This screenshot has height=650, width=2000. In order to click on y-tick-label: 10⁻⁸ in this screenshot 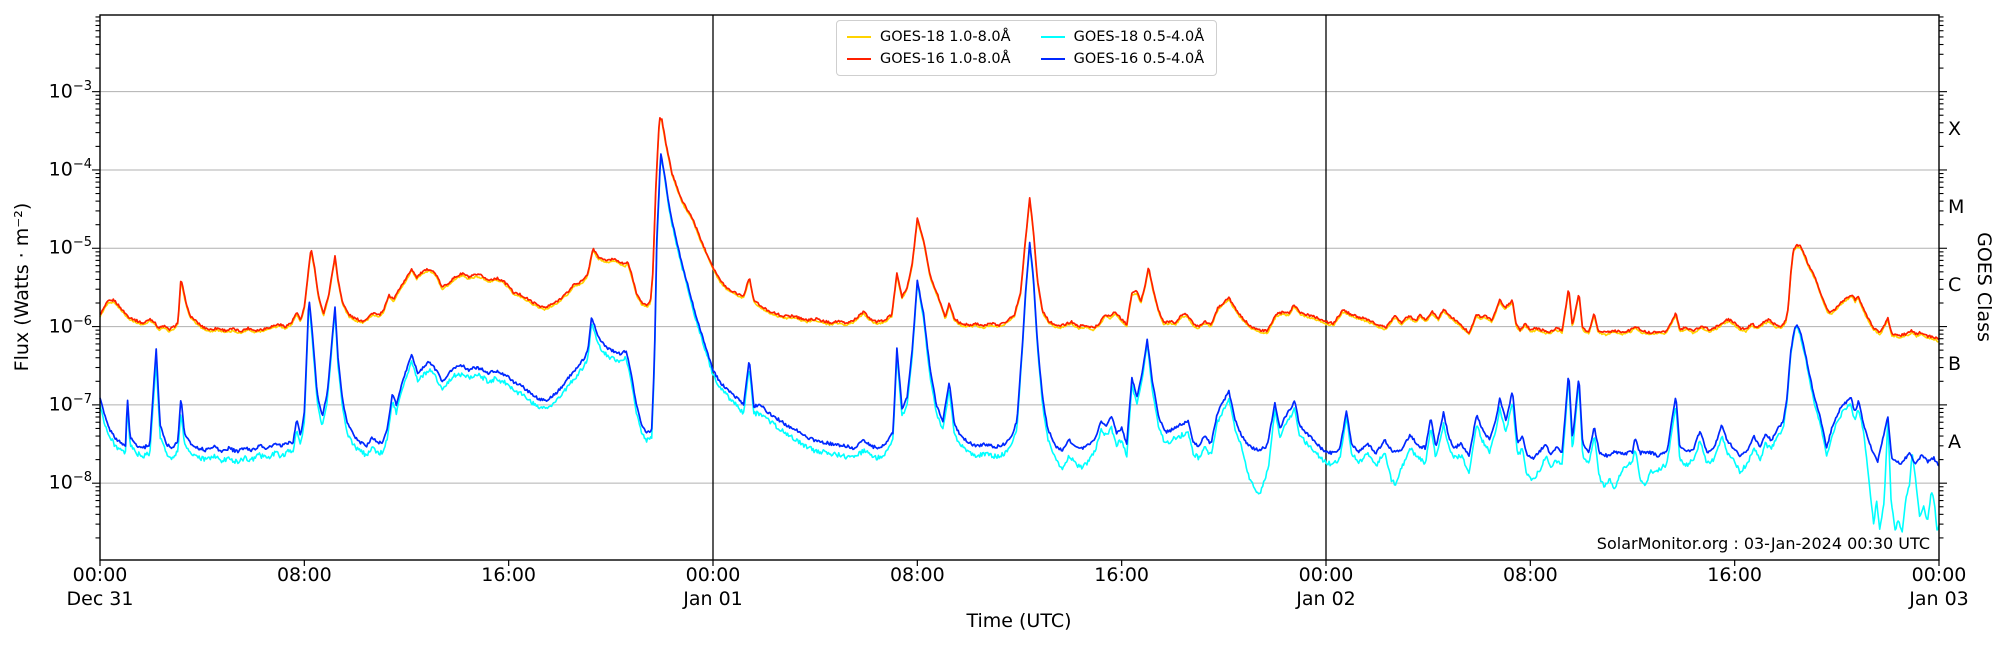, I will do `click(70, 482)`.